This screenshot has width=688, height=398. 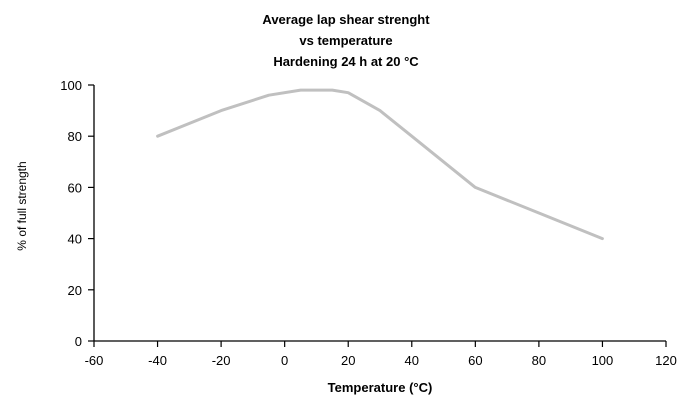 I want to click on x-axis-title: Temperature (°C), so click(x=380, y=387).